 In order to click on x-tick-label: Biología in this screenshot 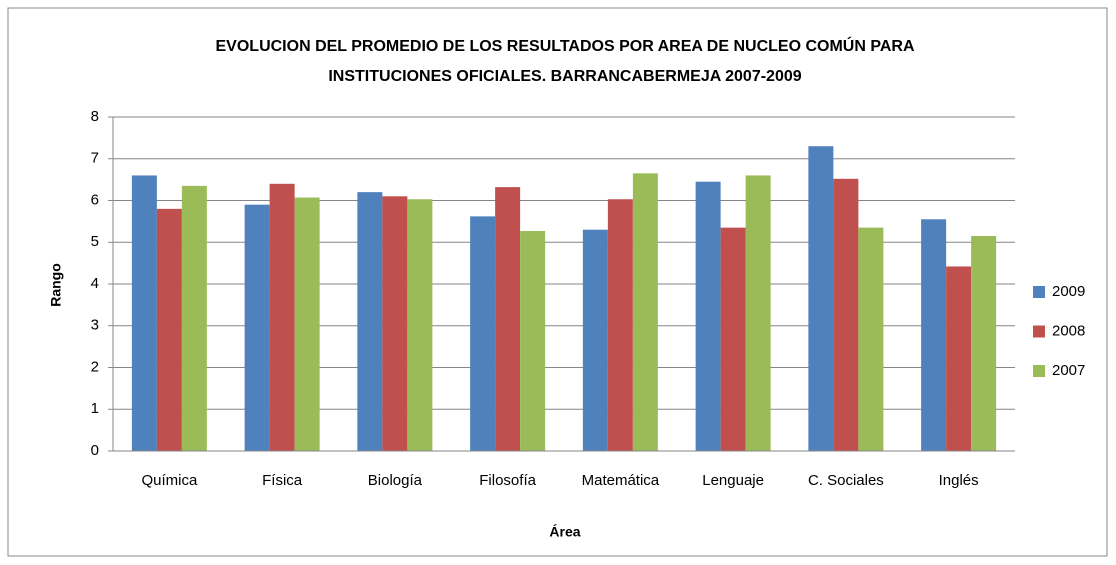, I will do `click(395, 480)`.